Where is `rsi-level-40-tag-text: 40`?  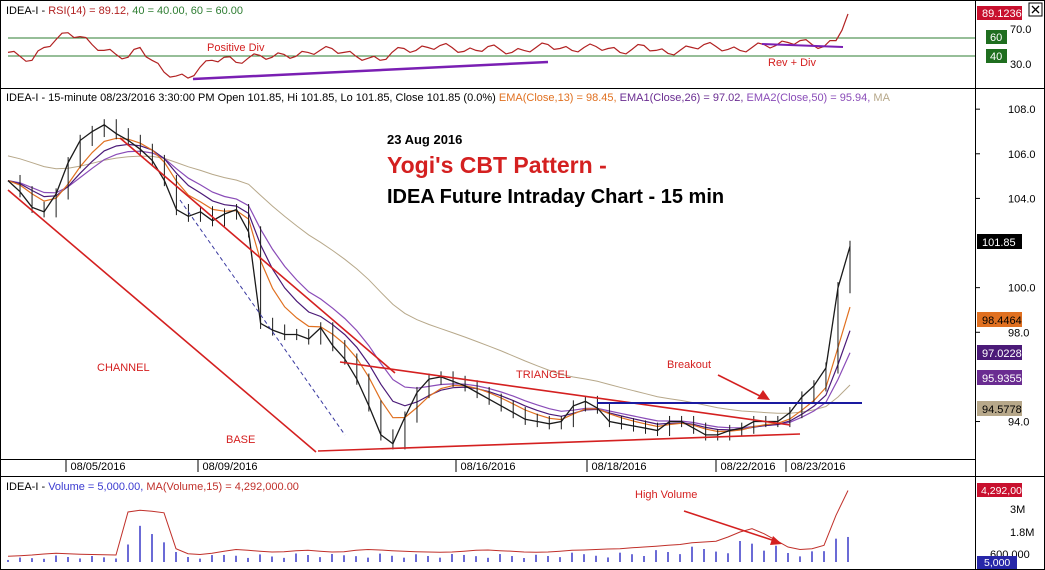 rsi-level-40-tag-text: 40 is located at coordinates (996, 57).